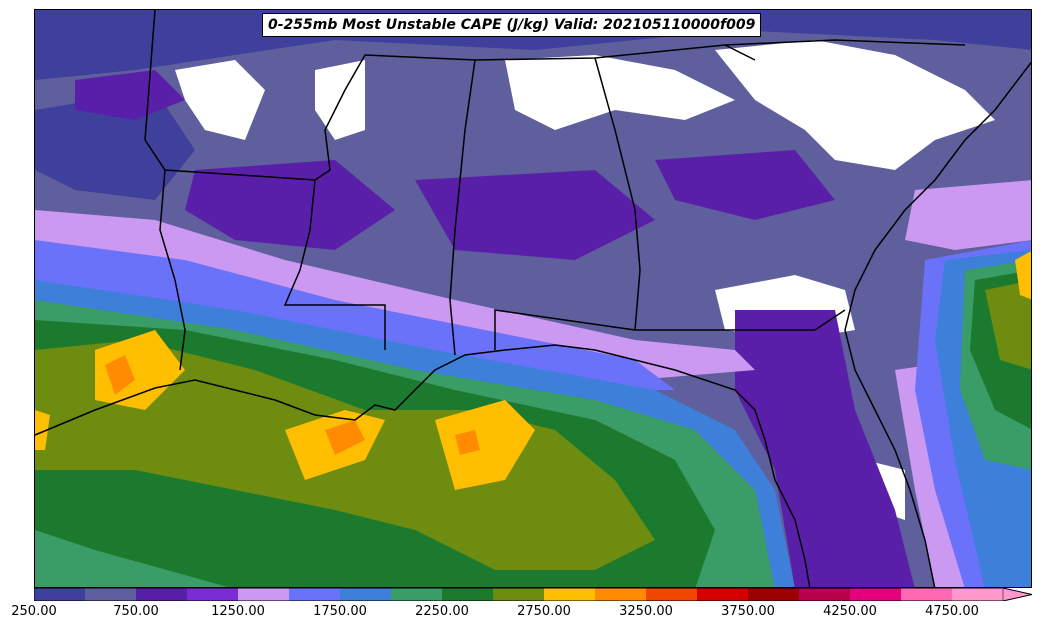 Image resolution: width=1042 pixels, height=633 pixels. I want to click on colorbar-tick-label: 2250.00, so click(442, 611).